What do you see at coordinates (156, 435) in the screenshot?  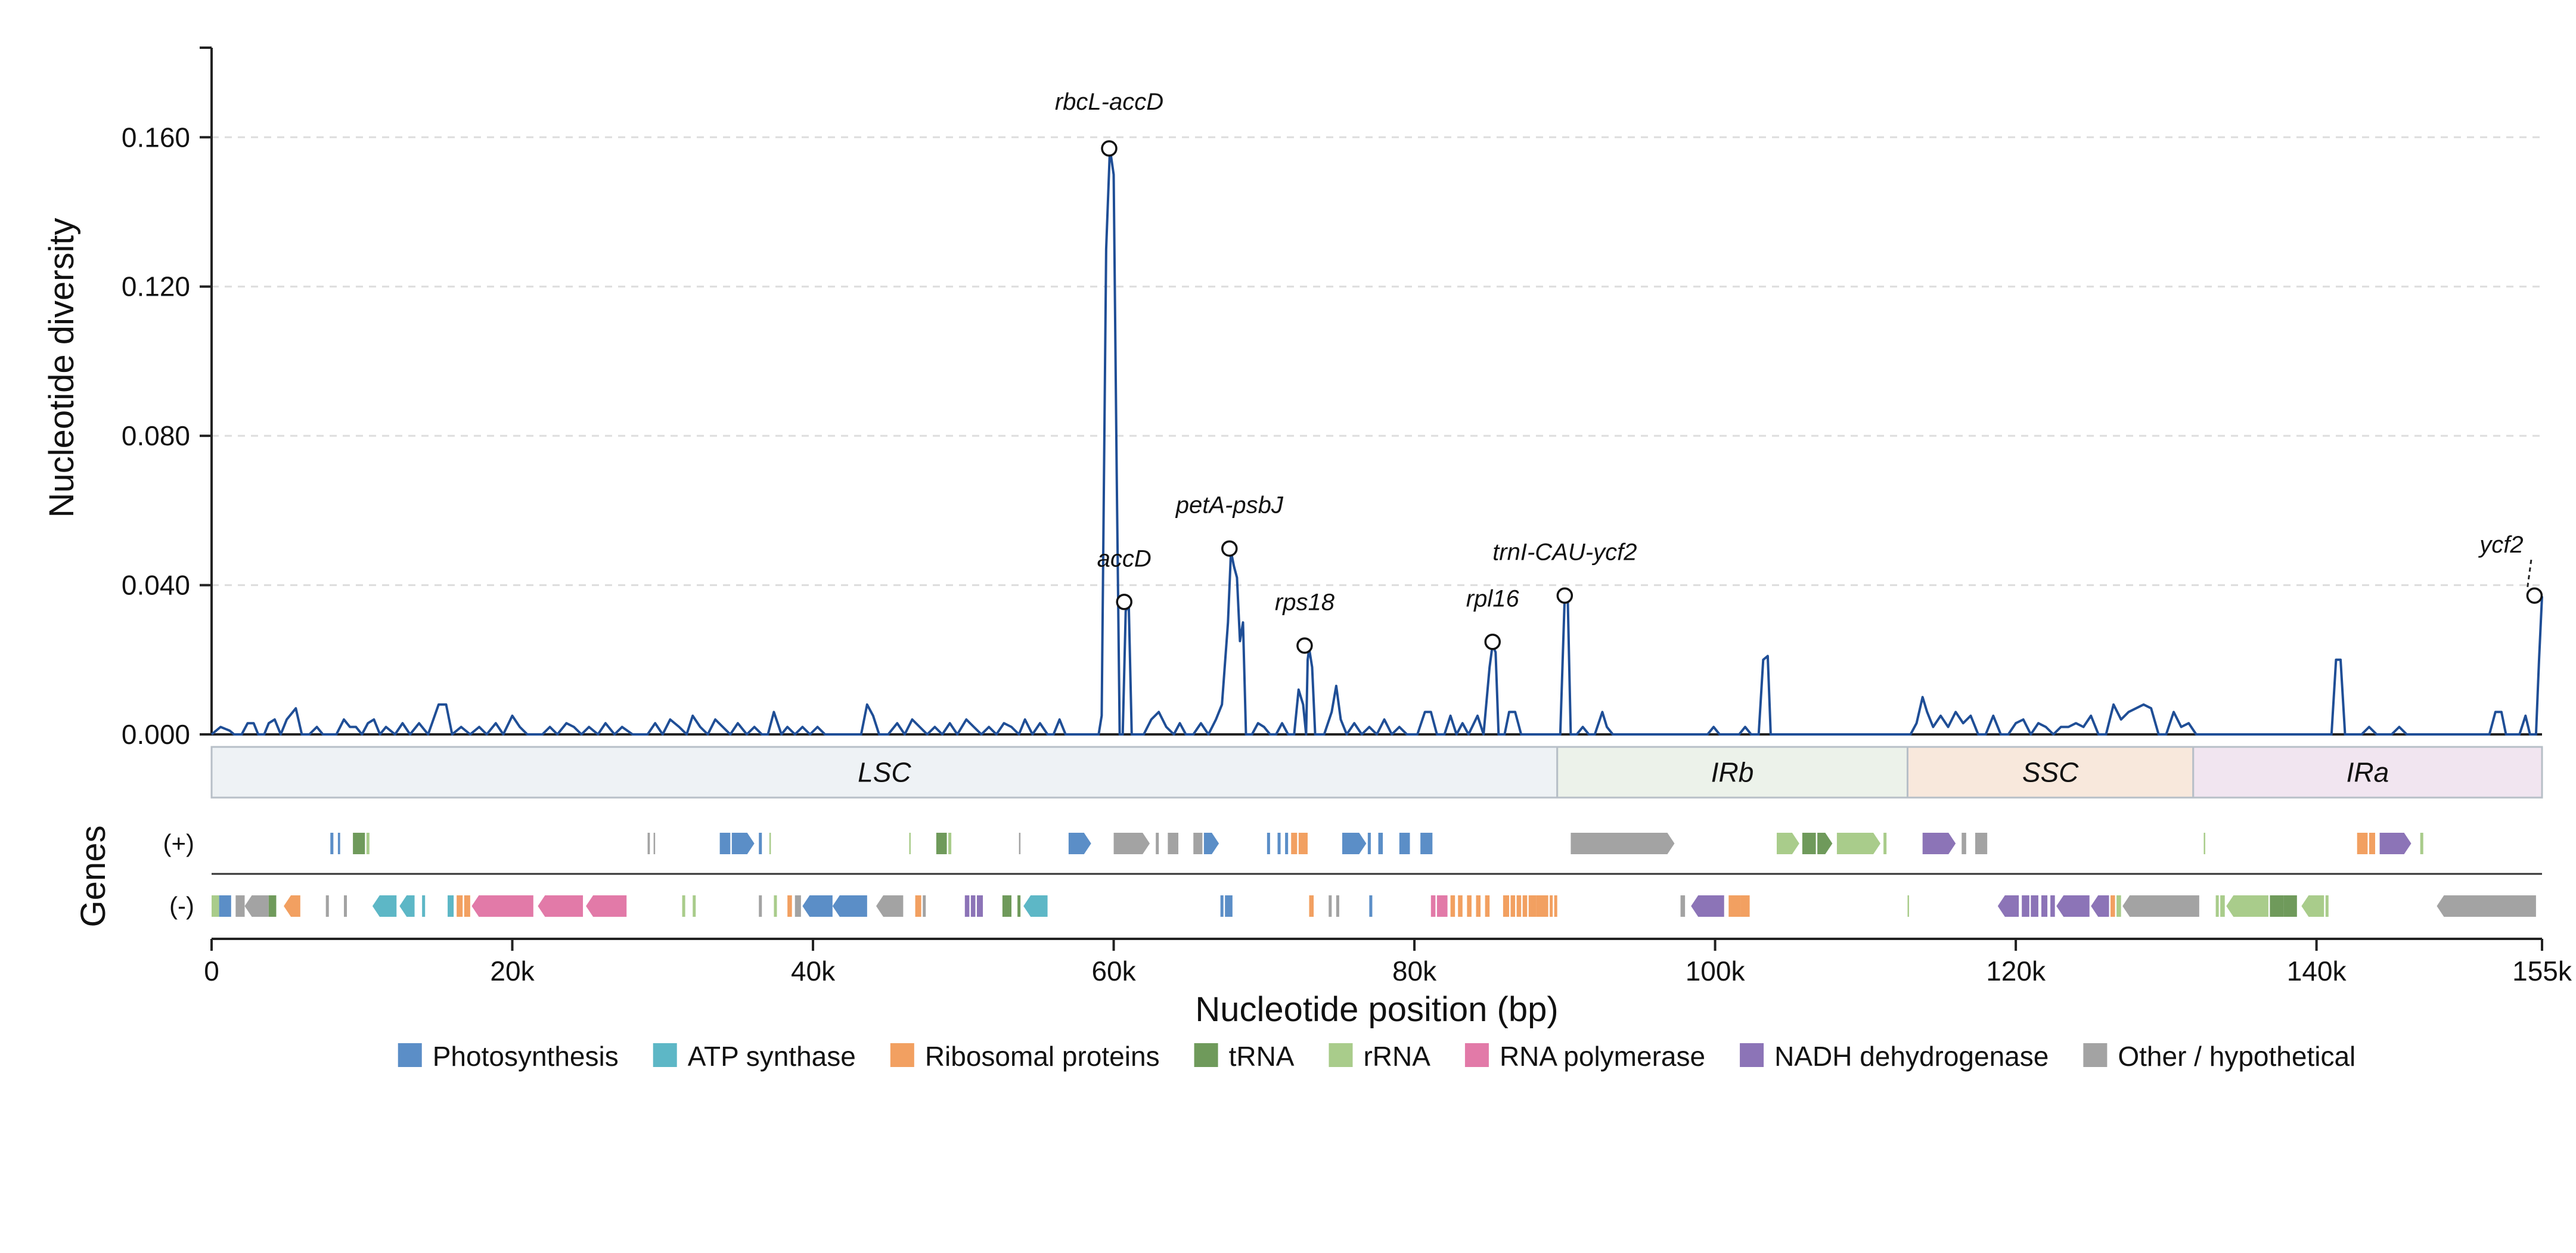 I see `y-tick-label: 0.080` at bounding box center [156, 435].